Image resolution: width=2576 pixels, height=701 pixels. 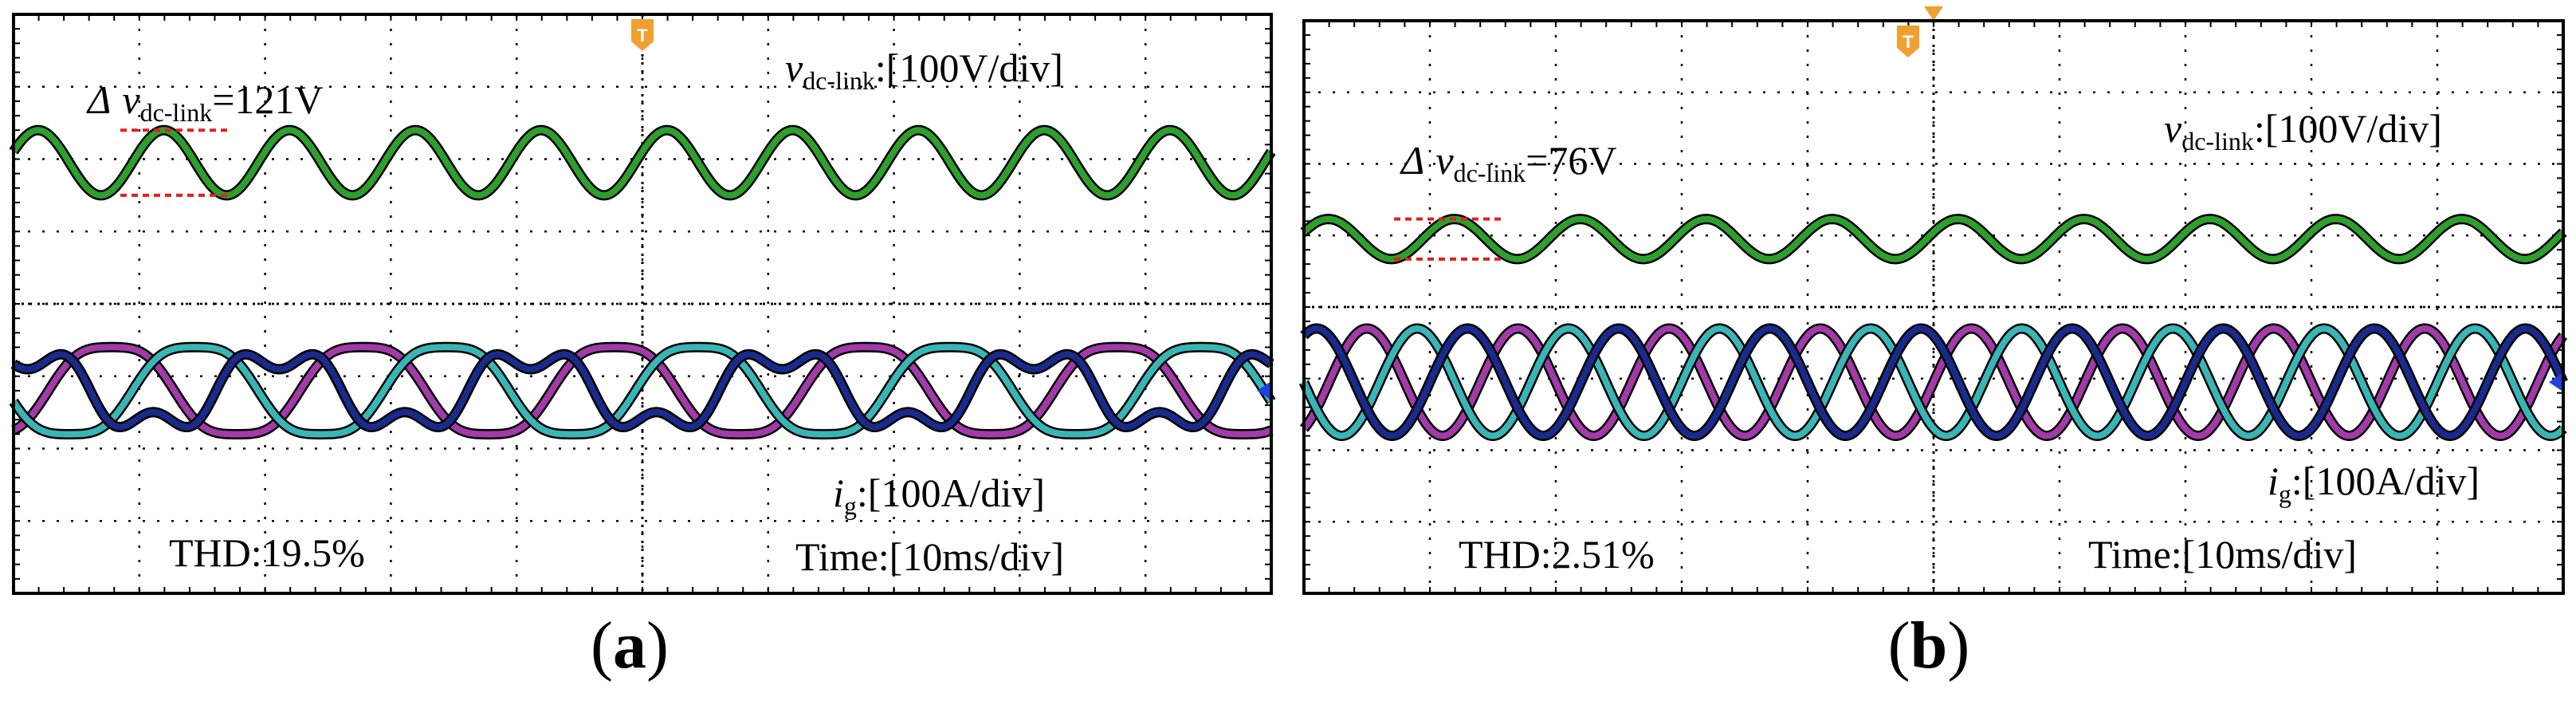 I want to click on panel-b-voltage-label: vdc-link:[100V/div], so click(x=2303, y=131).